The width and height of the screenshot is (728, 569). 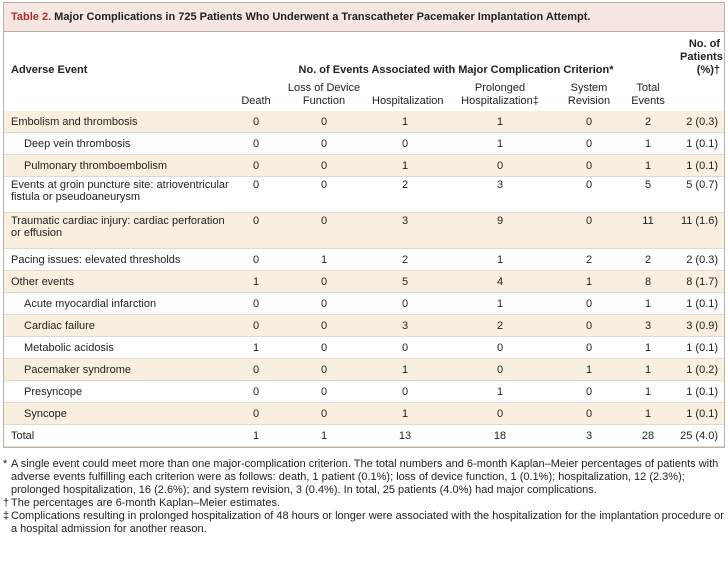 What do you see at coordinates (500, 435) in the screenshot?
I see `cell: 18` at bounding box center [500, 435].